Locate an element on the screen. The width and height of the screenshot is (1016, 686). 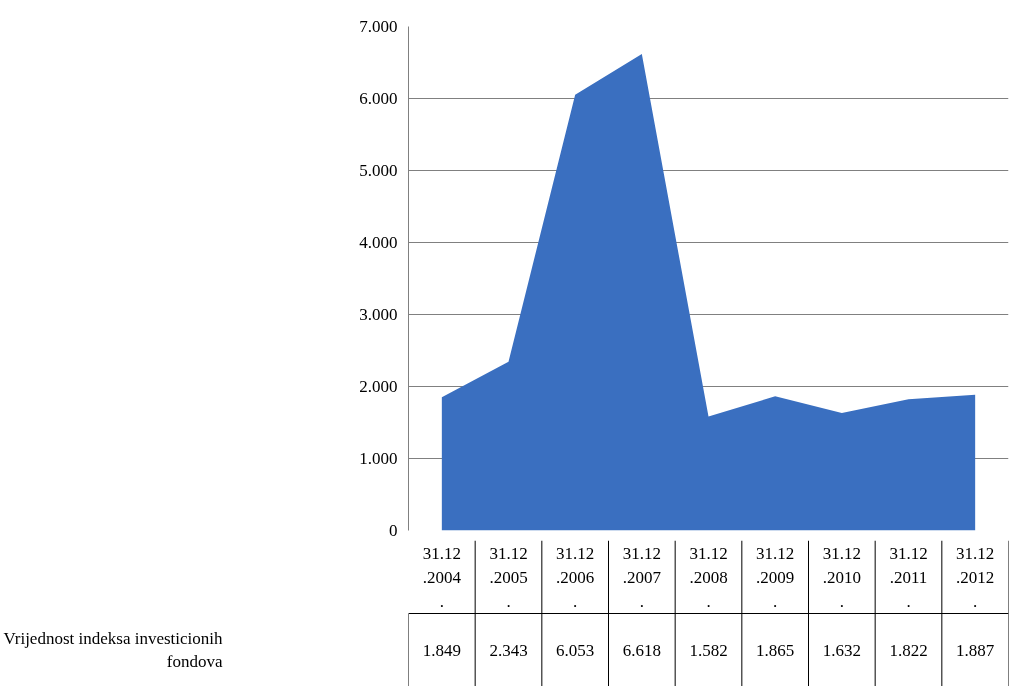
data-label: 2.343 is located at coordinates (508, 650).